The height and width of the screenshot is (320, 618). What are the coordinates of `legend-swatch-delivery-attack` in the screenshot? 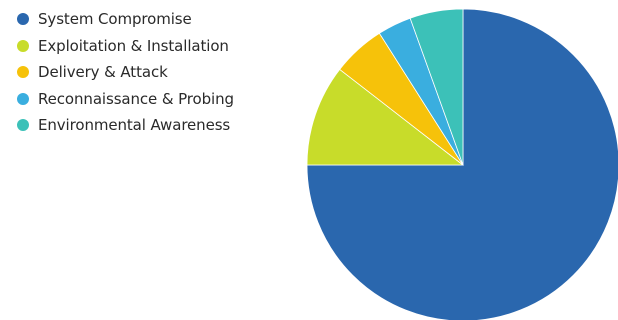 It's located at (23, 72).